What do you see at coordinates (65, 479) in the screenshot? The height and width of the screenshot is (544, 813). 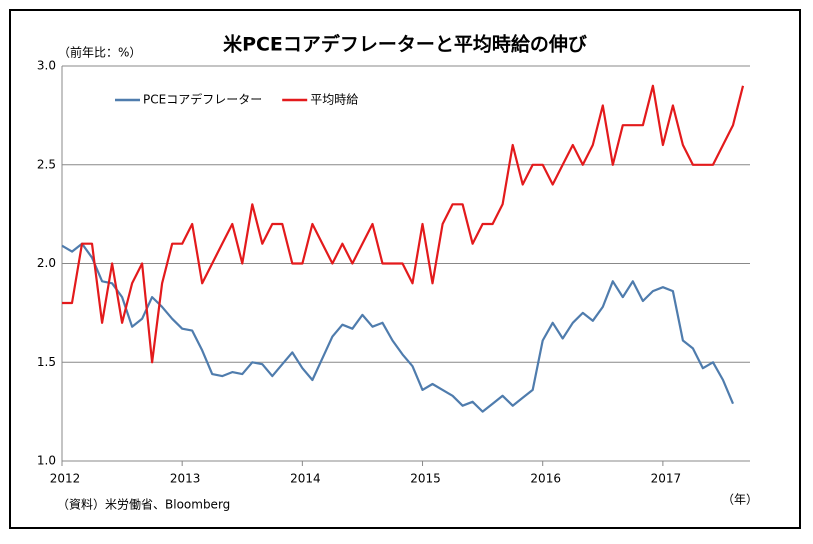 I see `x-tick-label: 2012` at bounding box center [65, 479].